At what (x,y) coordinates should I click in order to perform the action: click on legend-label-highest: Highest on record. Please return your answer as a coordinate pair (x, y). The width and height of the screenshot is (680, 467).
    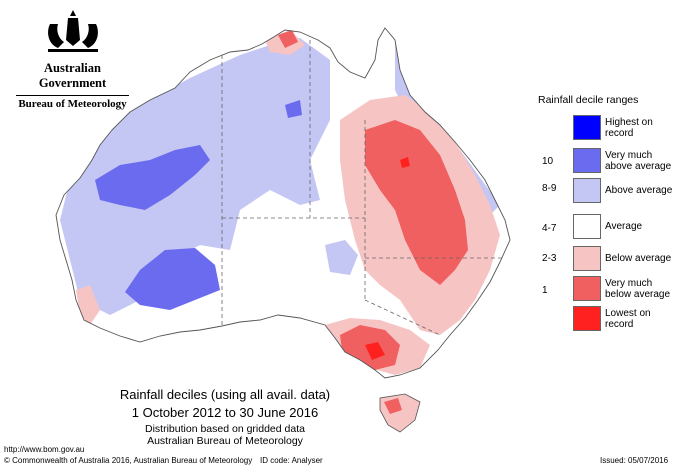
    Looking at the image, I should click on (629, 128).